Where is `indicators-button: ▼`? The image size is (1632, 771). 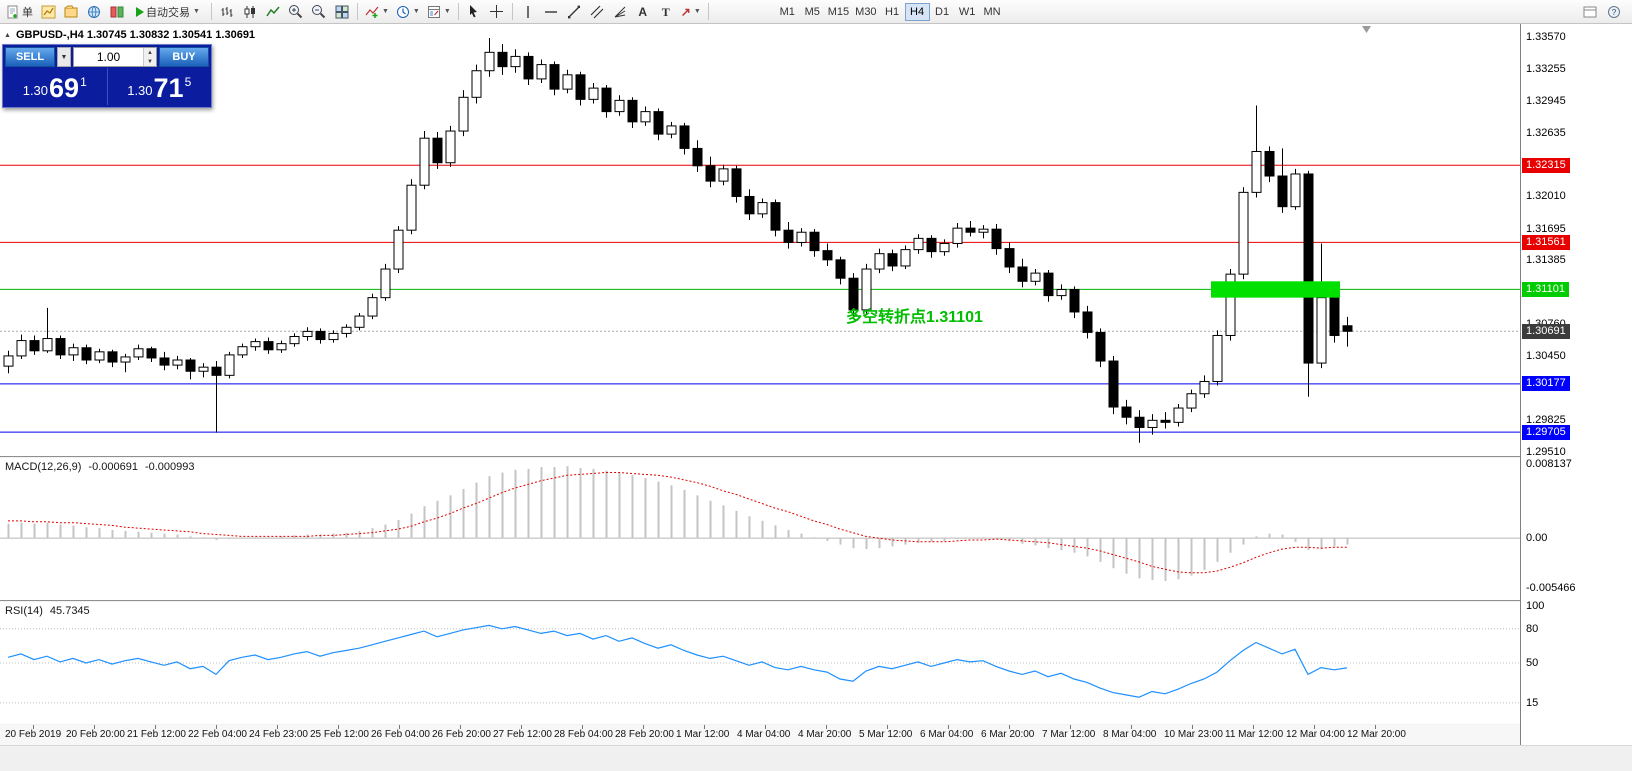 indicators-button: ▼ is located at coordinates (377, 12).